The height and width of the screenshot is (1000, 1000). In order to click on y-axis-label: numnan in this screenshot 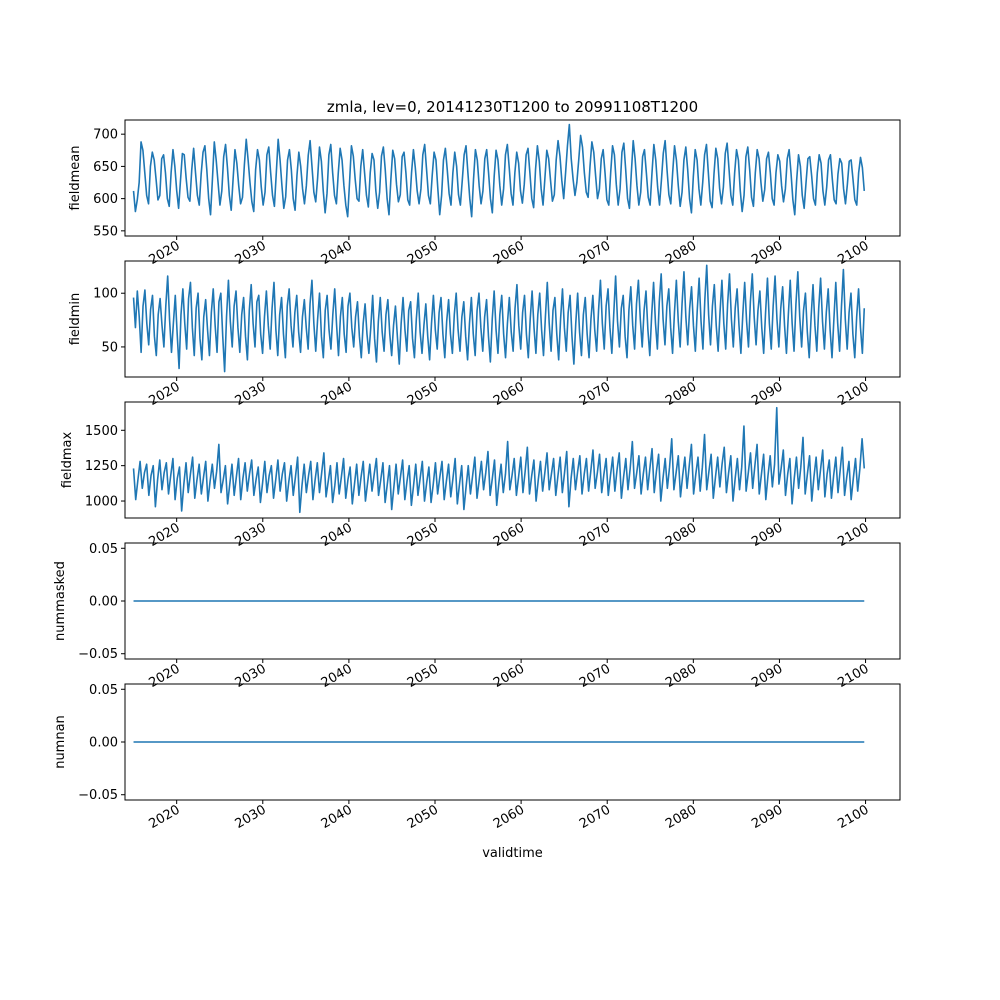, I will do `click(60, 742)`.